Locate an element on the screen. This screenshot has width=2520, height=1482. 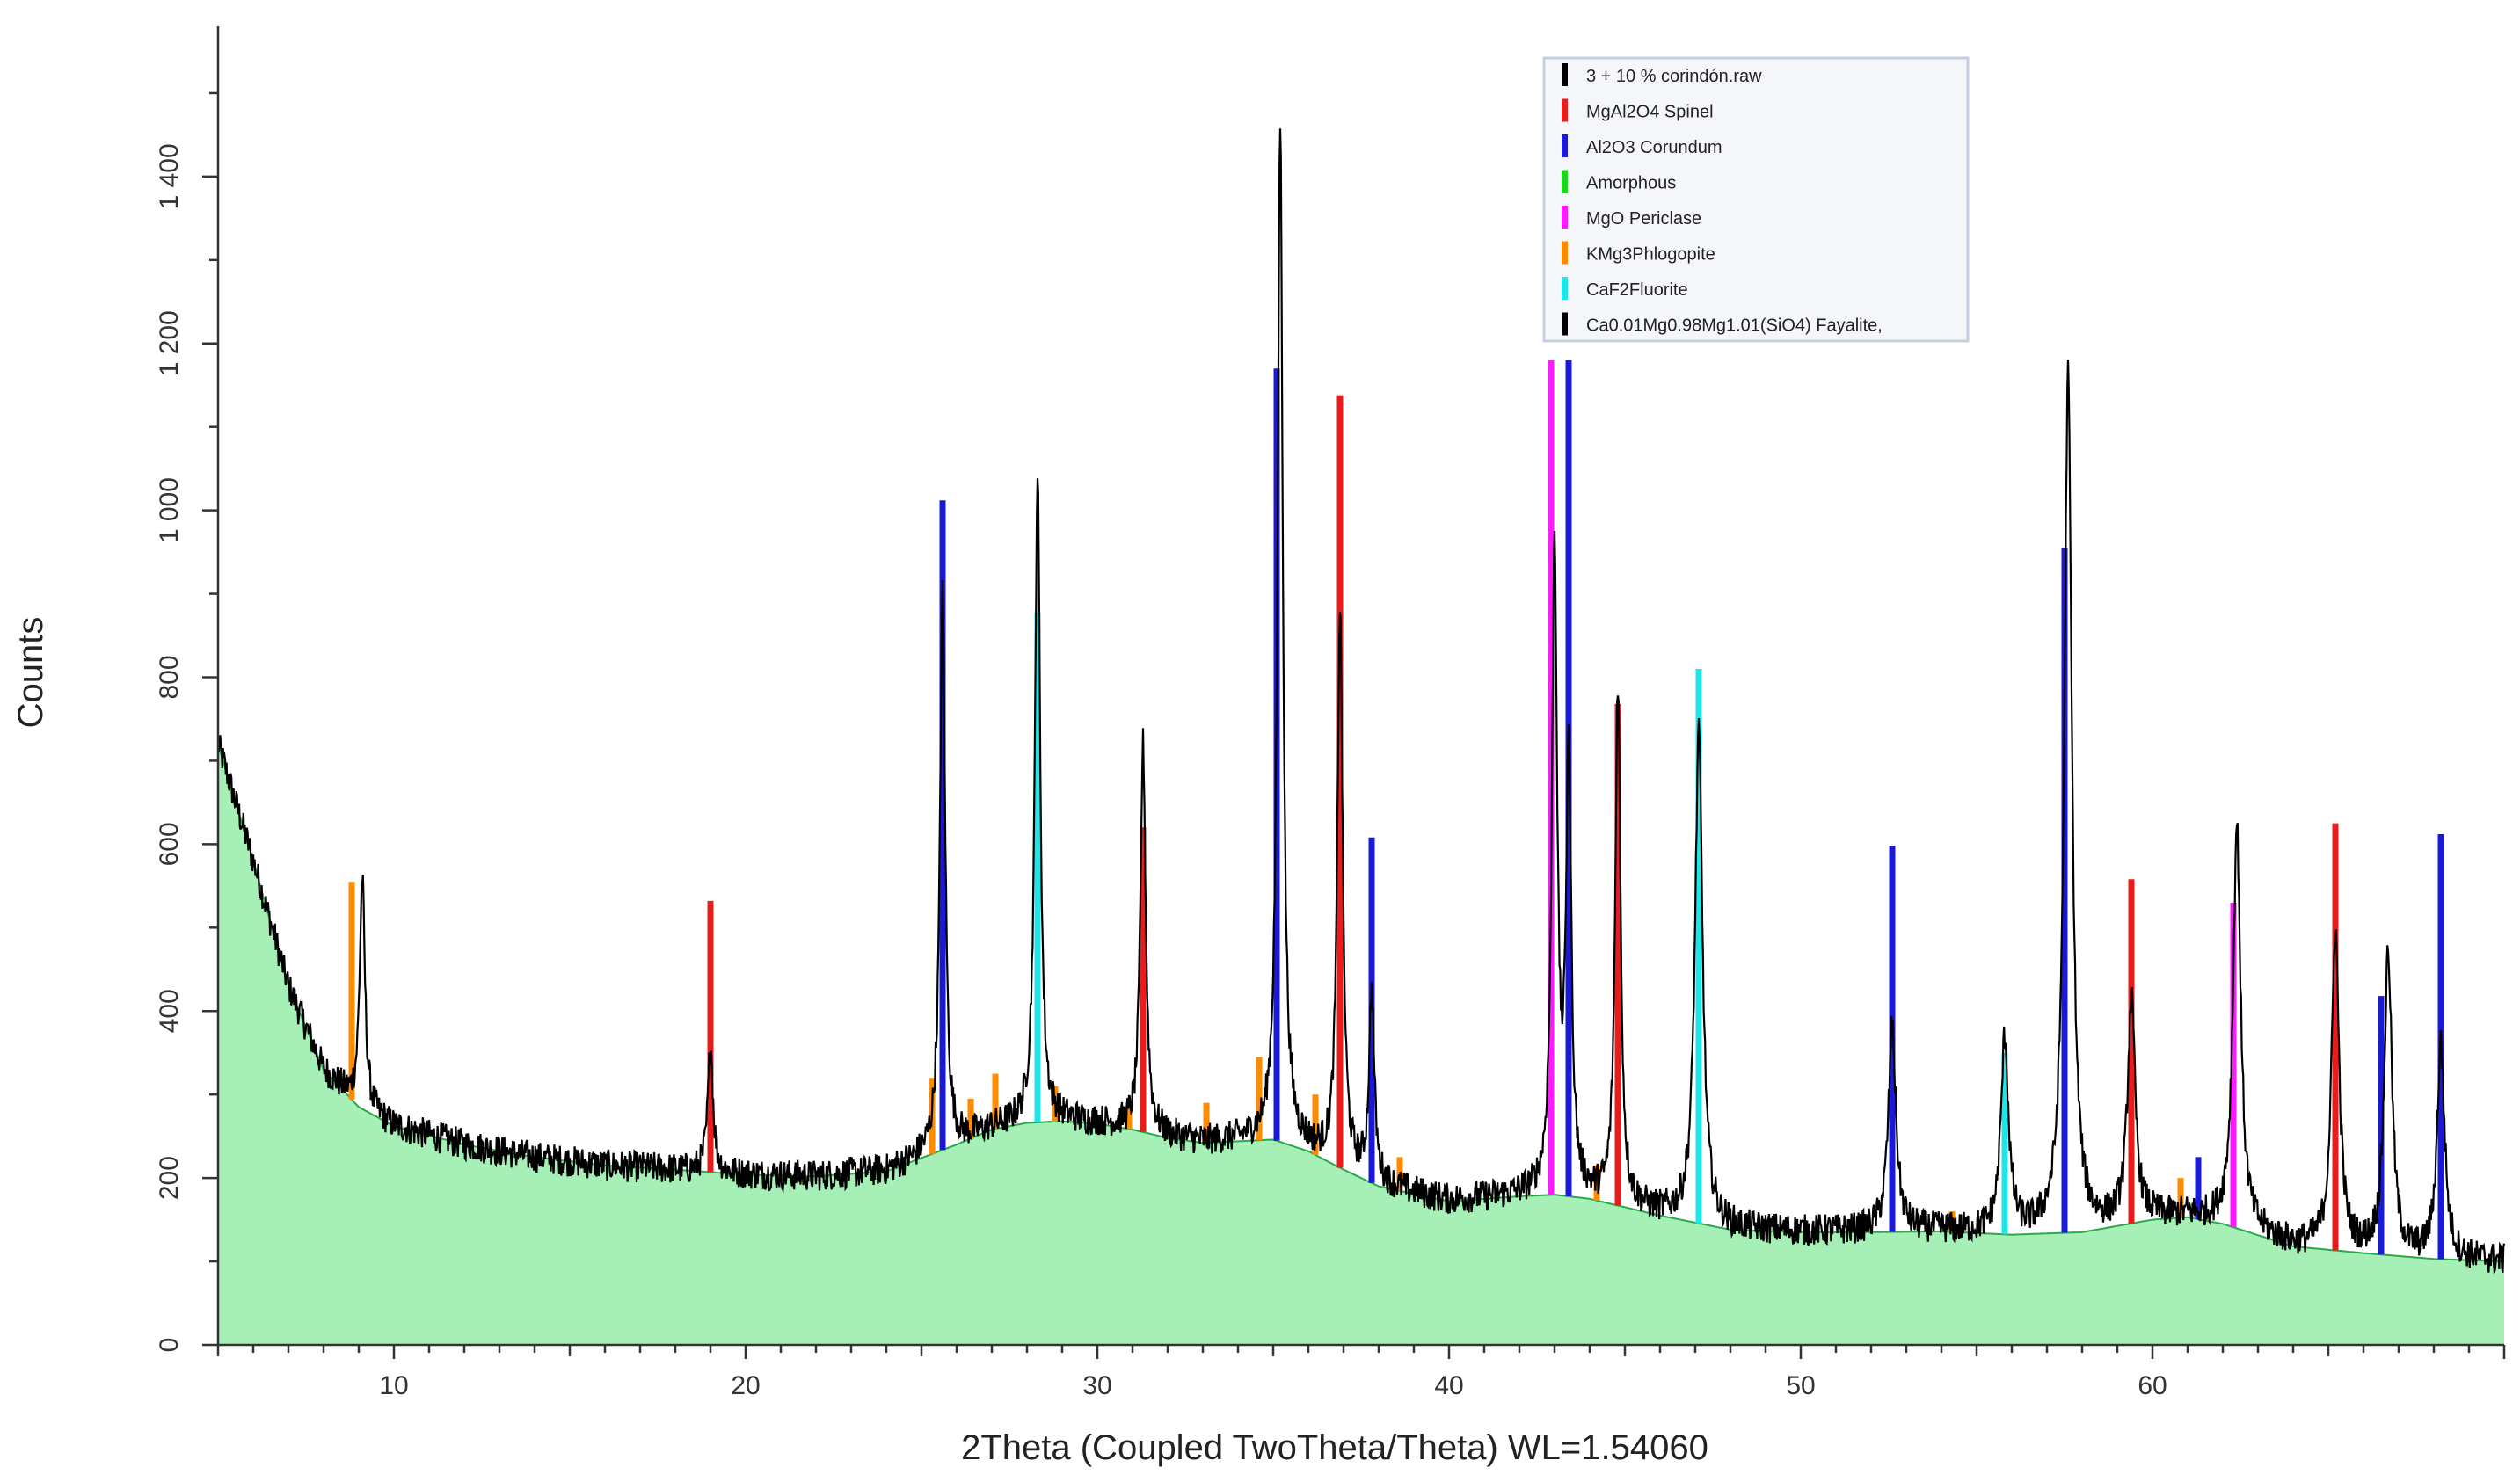
y-tick-label: 600 is located at coordinates (169, 844).